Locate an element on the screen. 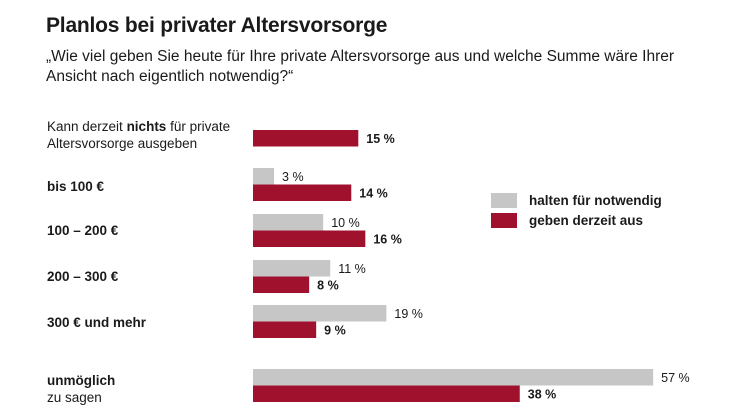 The height and width of the screenshot is (419, 746). category-label: 300 € und mehr is located at coordinates (97, 322).